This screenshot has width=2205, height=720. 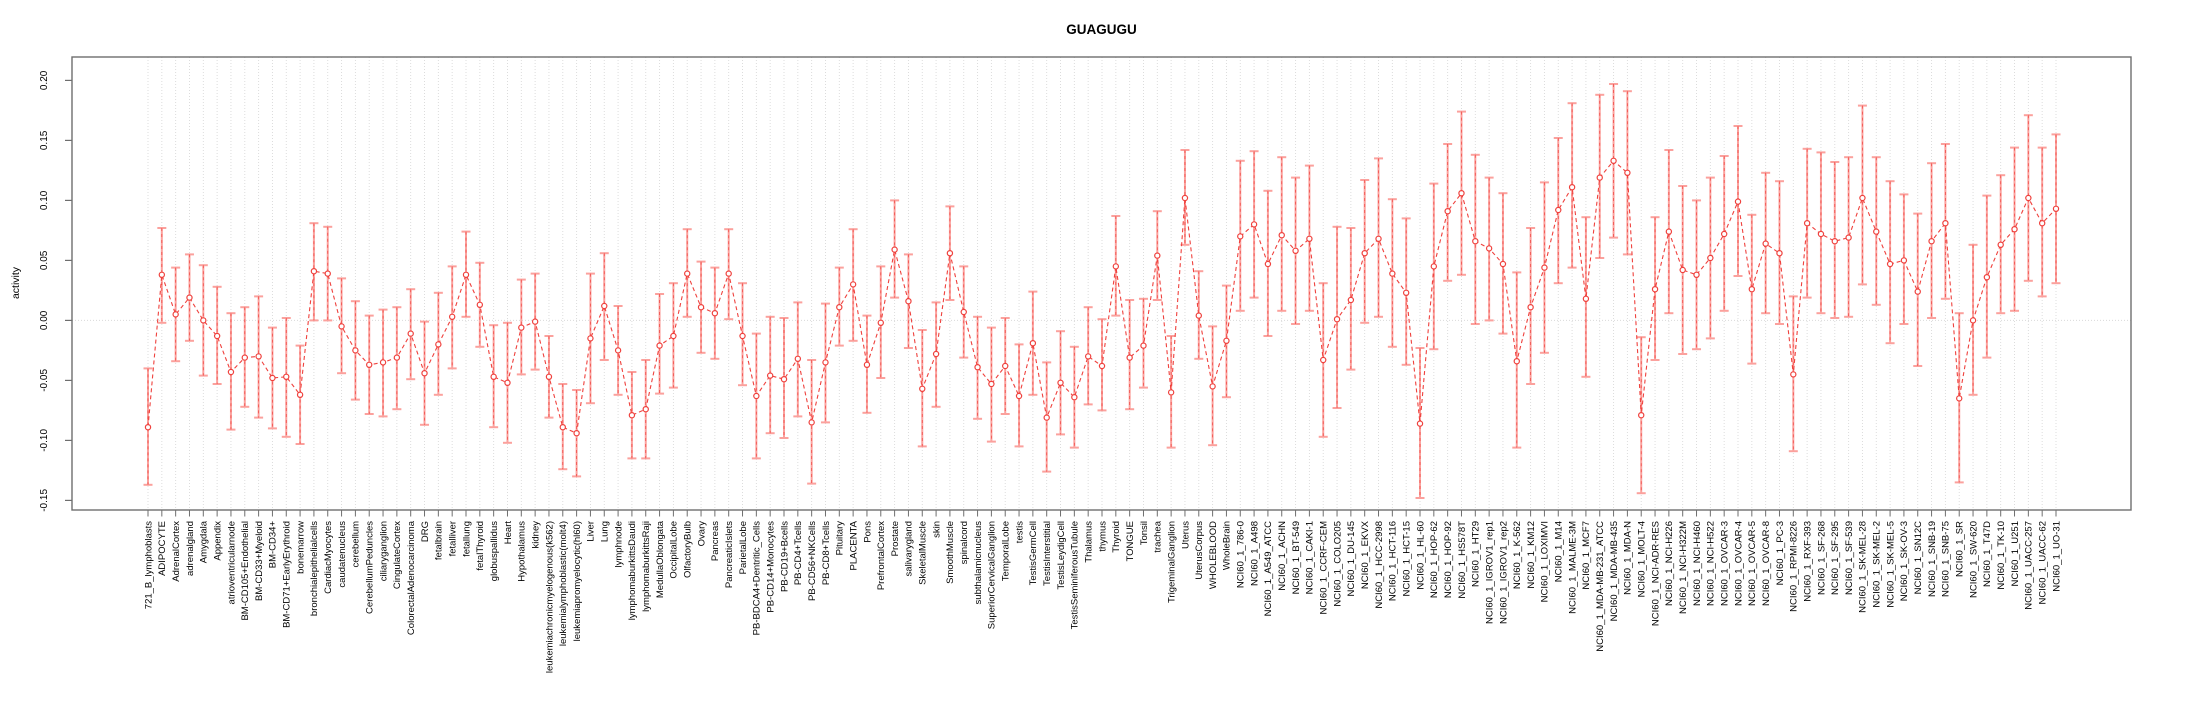 I want to click on x-tick-label: PancreaticIslets, so click(x=729, y=554).